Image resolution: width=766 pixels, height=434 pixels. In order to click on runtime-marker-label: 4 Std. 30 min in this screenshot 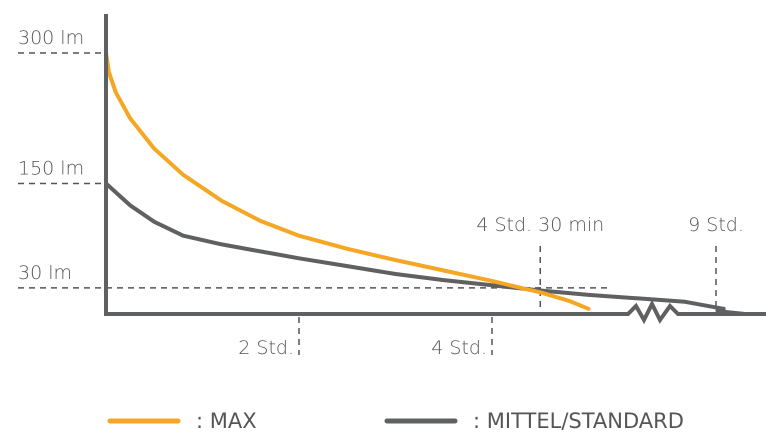, I will do `click(540, 225)`.